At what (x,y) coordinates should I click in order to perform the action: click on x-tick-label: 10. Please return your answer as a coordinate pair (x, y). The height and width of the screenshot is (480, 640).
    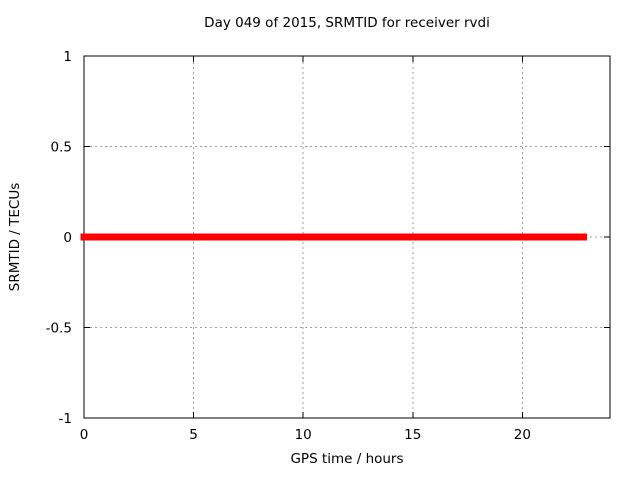
    Looking at the image, I should click on (303, 435).